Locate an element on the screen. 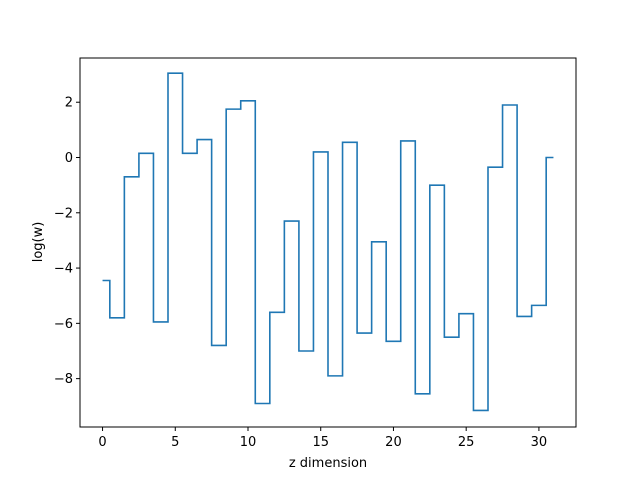 This screenshot has height=480, width=640. y-tick-label: 0 is located at coordinates (69, 158).